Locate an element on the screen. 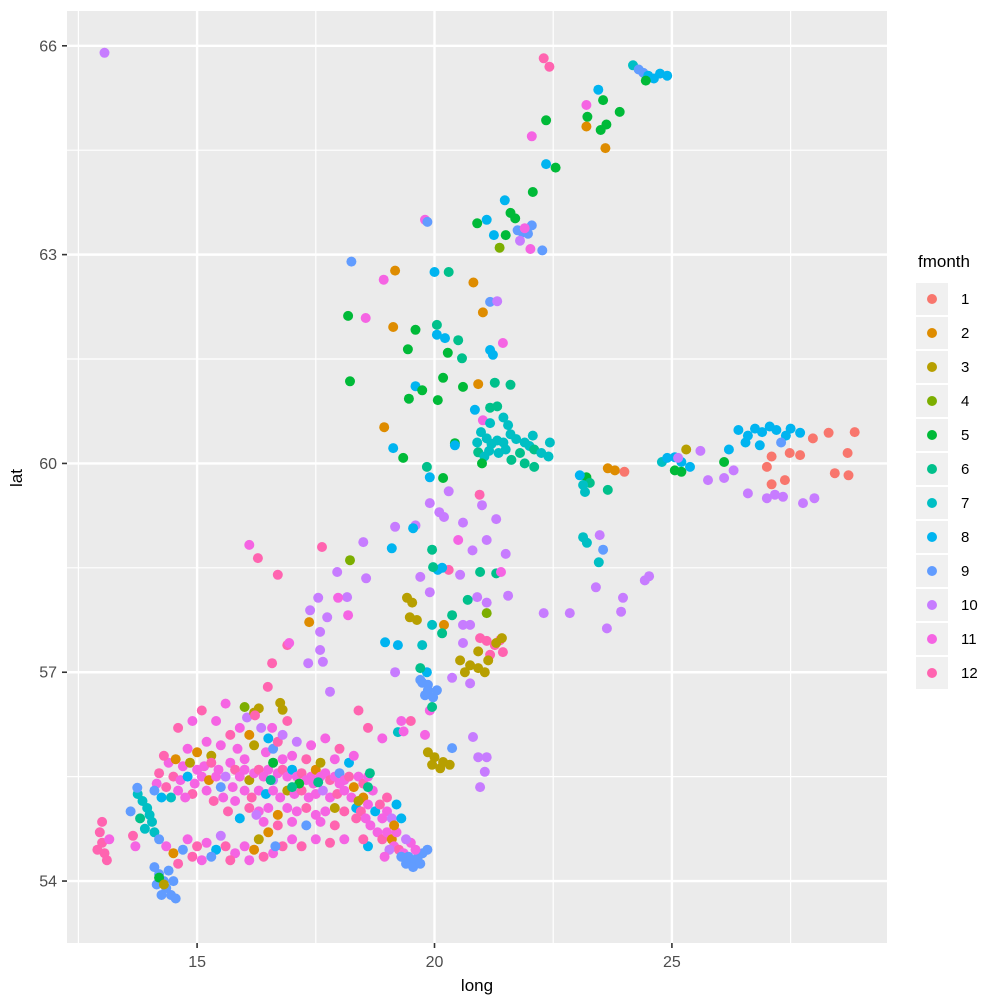  legend-entry-1: 1 is located at coordinates (962, 299).